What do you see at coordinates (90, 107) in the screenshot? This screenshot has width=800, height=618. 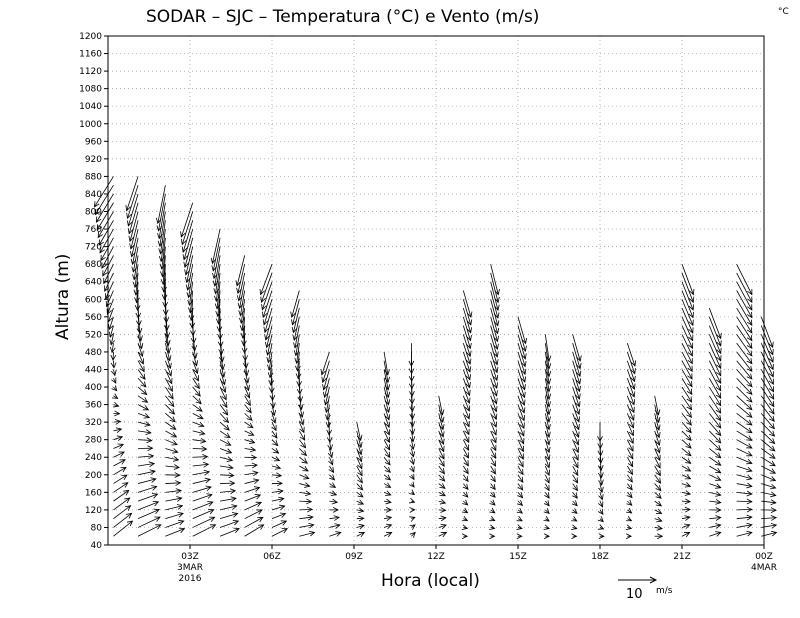 I see `y-tick-label: 1040` at bounding box center [90, 107].